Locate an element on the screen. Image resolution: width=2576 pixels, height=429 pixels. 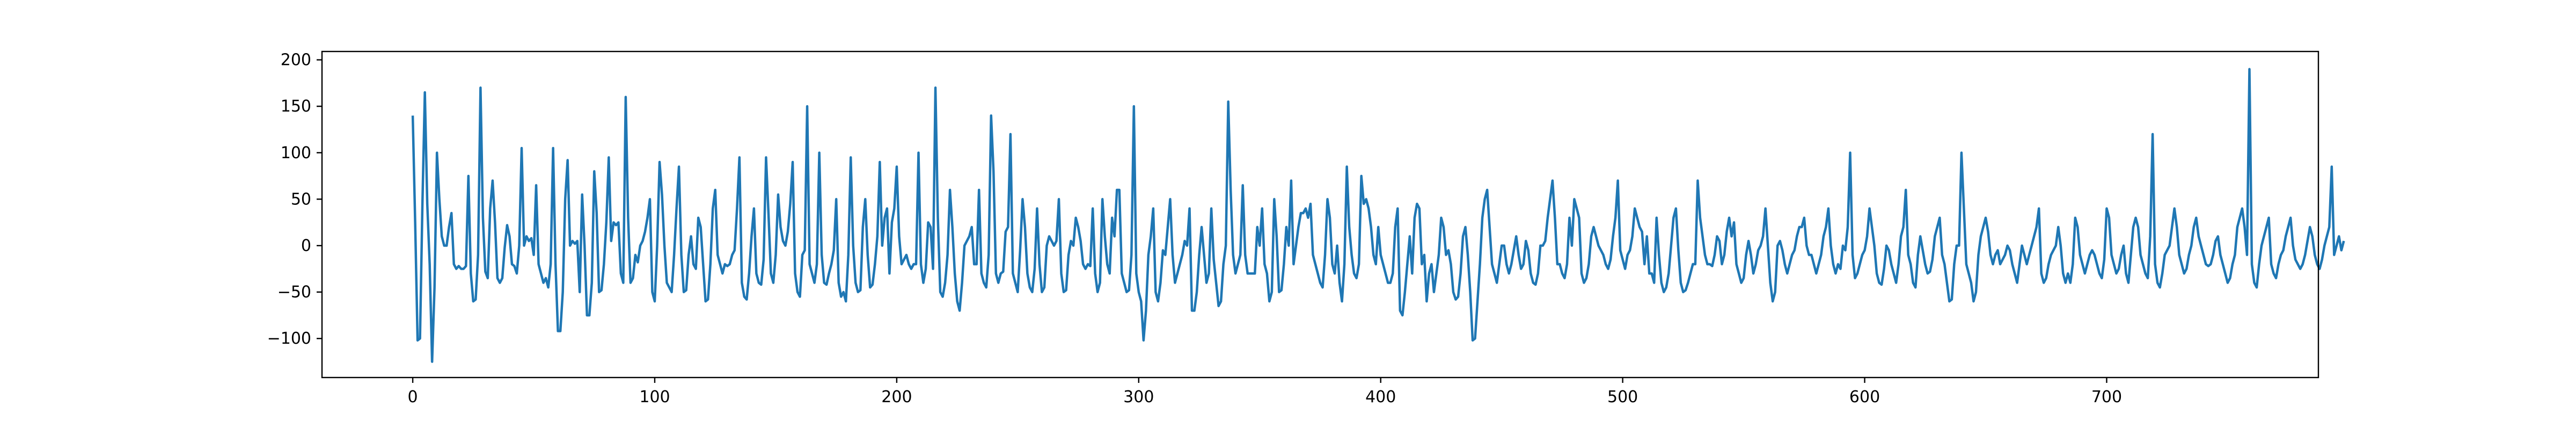
y-tick-label: 100 is located at coordinates (296, 153).